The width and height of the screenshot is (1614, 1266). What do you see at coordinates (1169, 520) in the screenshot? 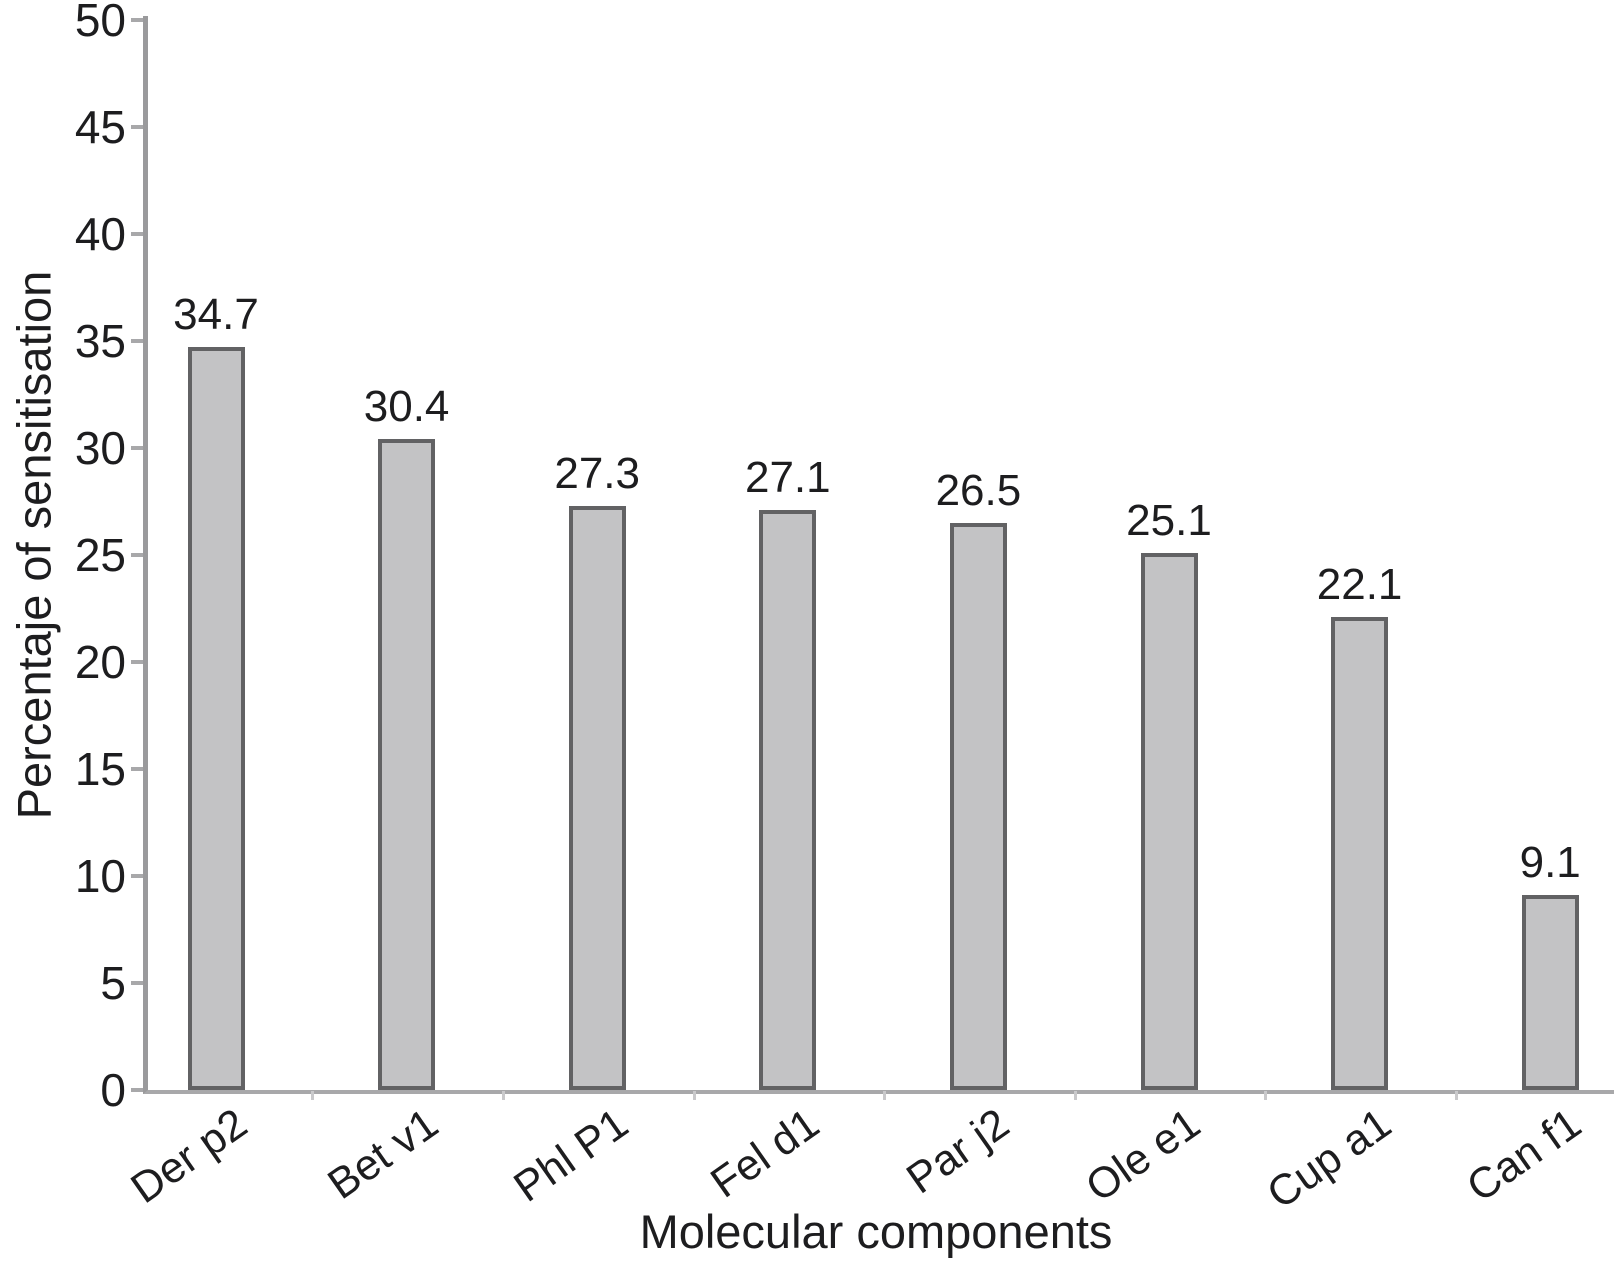
I see `bar-value-label: 25.1` at bounding box center [1169, 520].